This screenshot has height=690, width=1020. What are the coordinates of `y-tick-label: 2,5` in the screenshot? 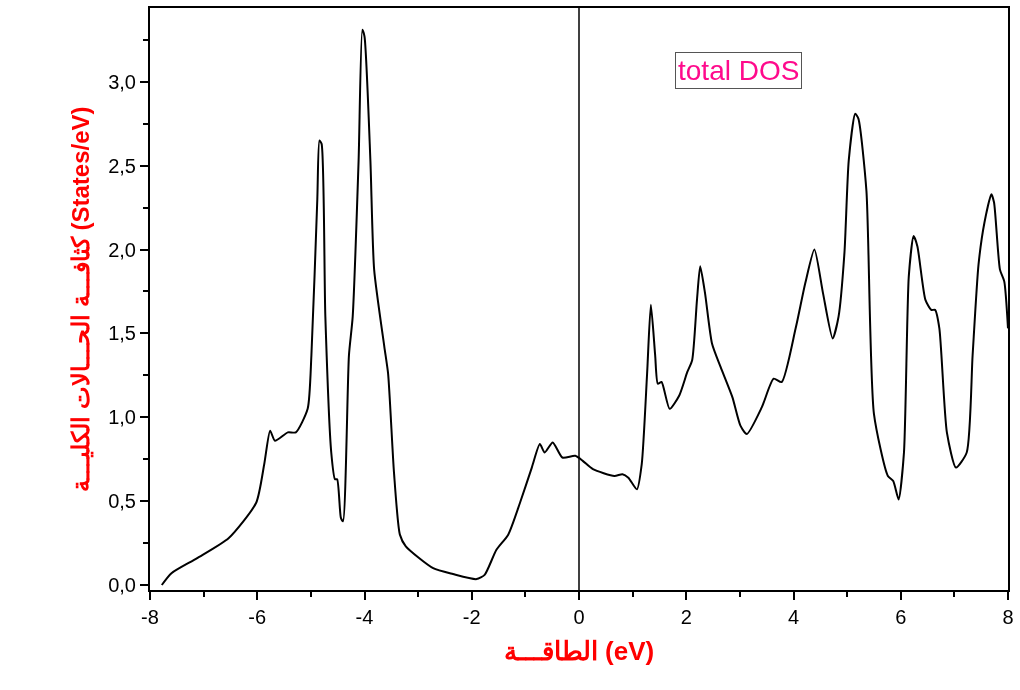 It's located at (122, 165).